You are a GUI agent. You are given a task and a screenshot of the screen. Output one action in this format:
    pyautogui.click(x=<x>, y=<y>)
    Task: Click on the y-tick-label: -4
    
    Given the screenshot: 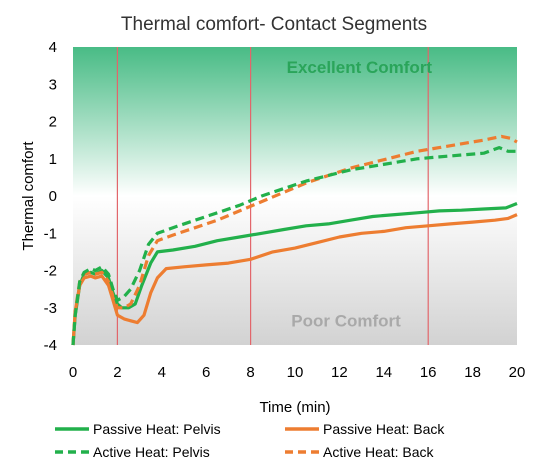 What is the action you would take?
    pyautogui.click(x=50, y=345)
    